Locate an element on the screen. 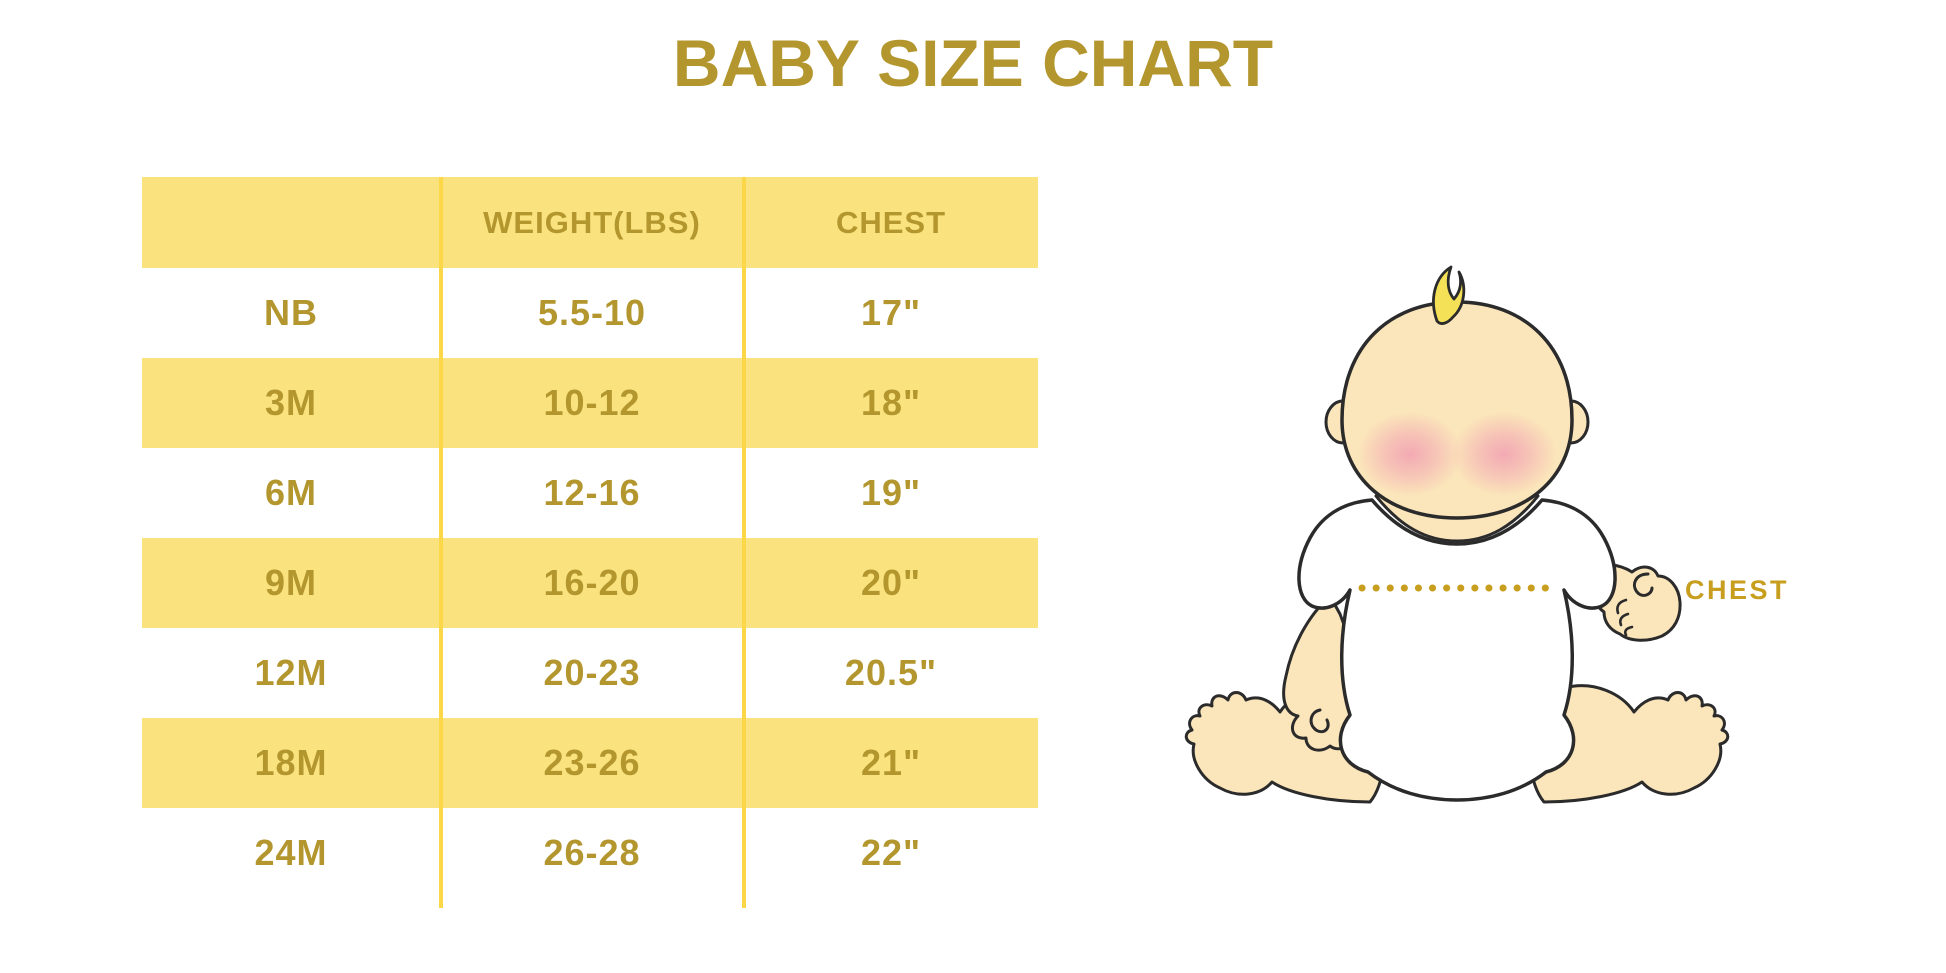 The image size is (1946, 973). page-title: BABY SIZE CHART is located at coordinates (973, 63).